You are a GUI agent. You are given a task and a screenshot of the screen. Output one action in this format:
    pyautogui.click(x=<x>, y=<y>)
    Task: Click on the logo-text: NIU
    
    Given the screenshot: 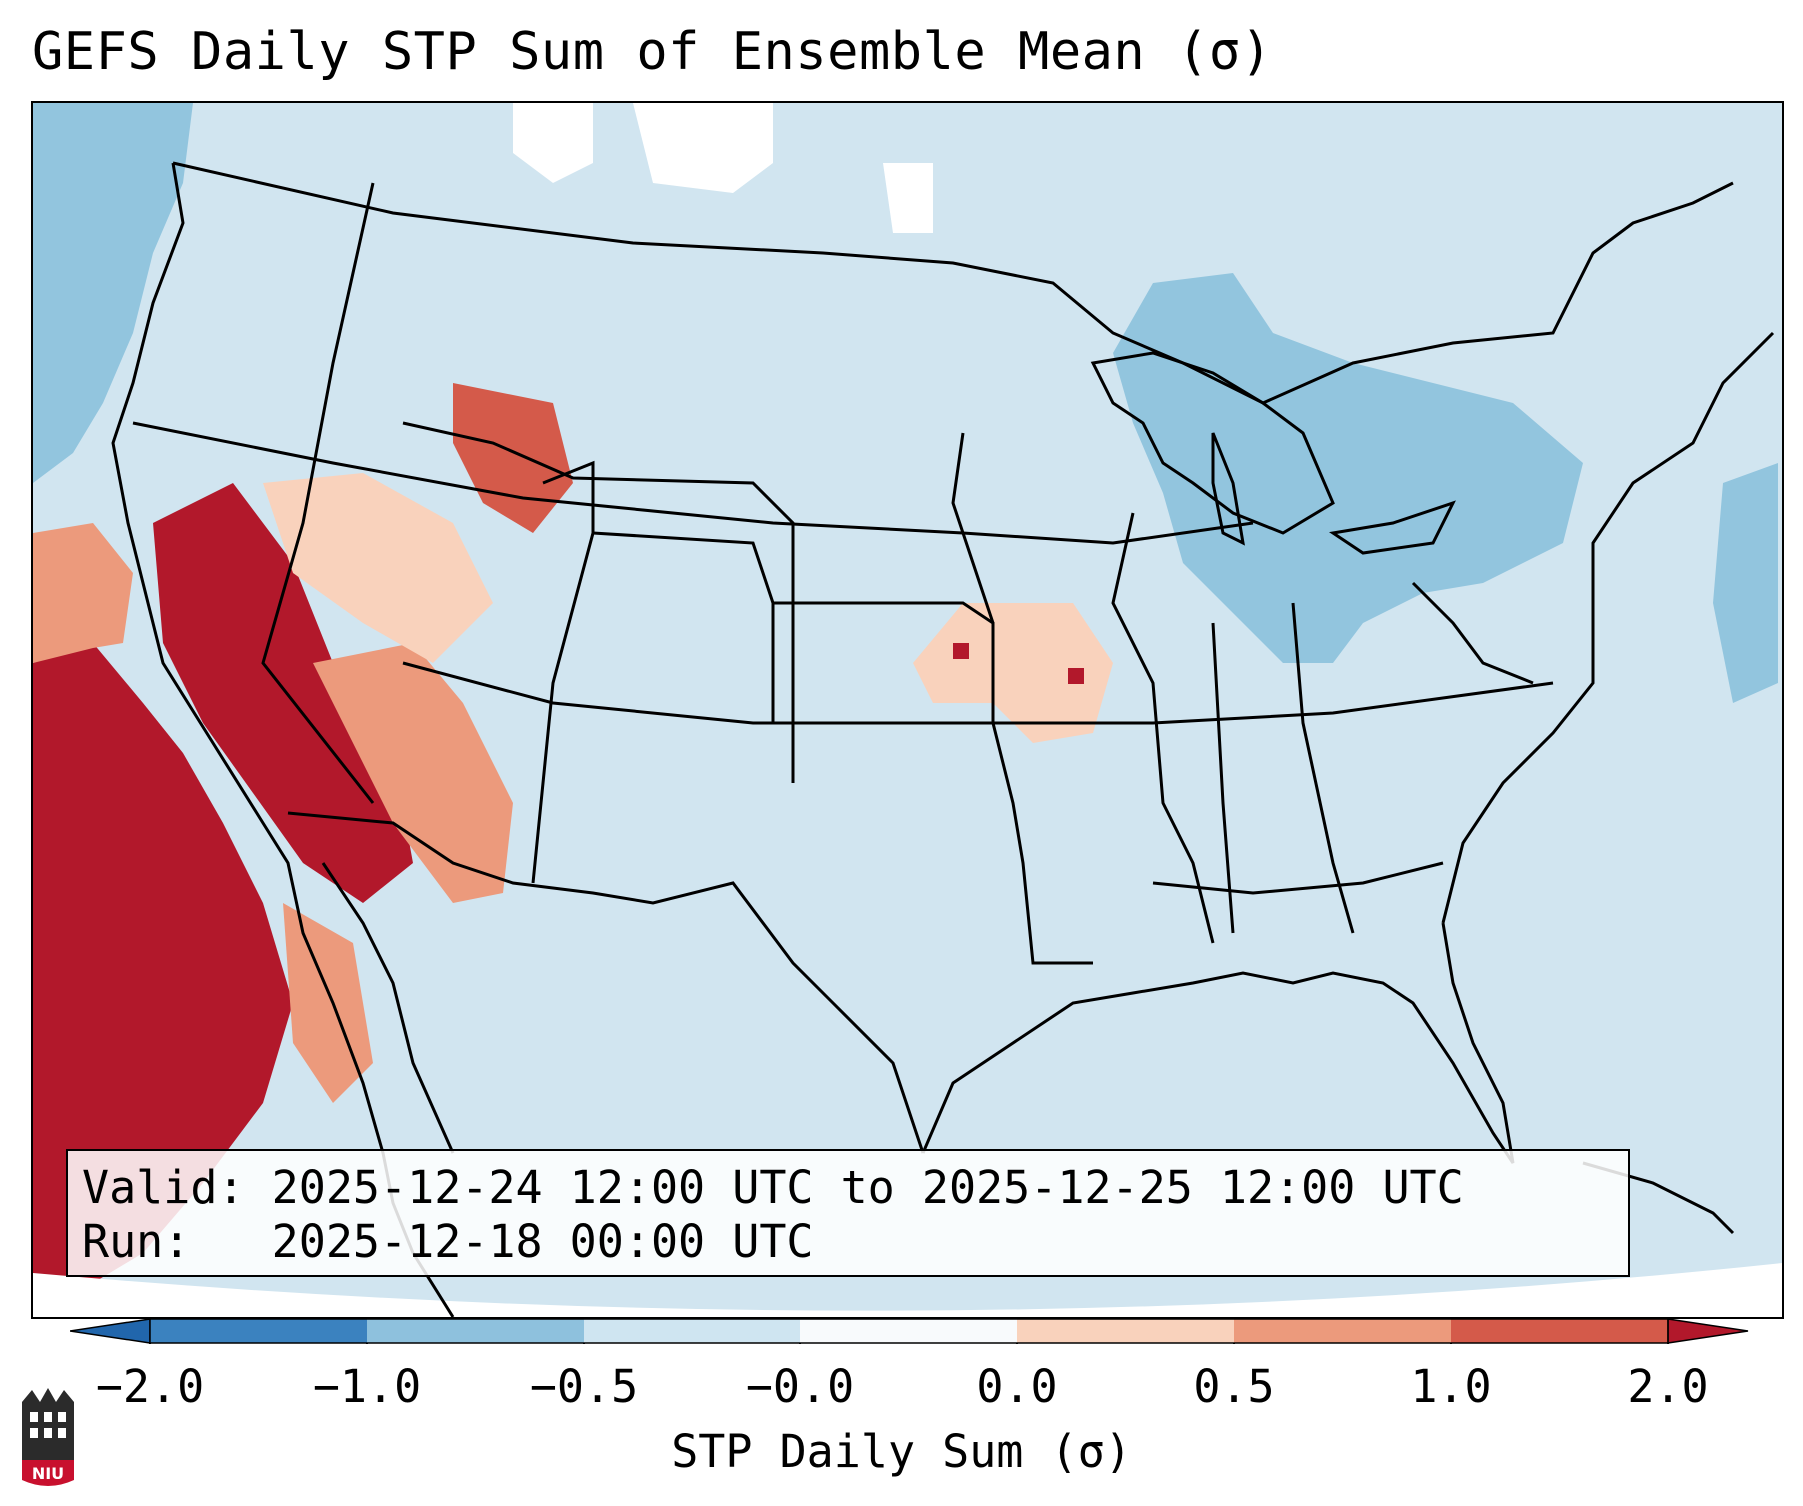 What is the action you would take?
    pyautogui.click(x=48, y=1473)
    